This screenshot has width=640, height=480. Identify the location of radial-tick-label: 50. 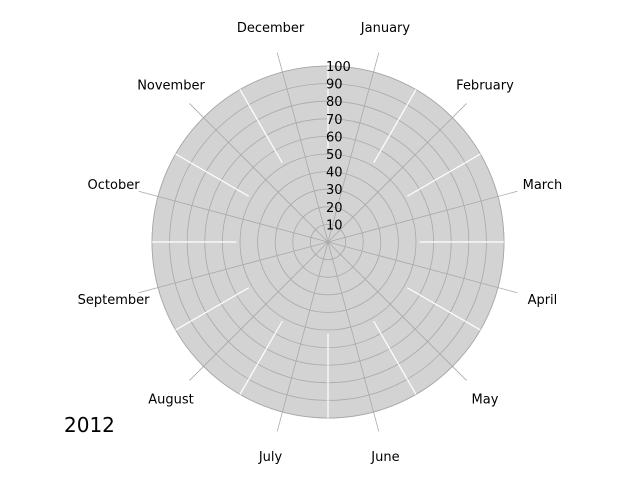
(334, 155).